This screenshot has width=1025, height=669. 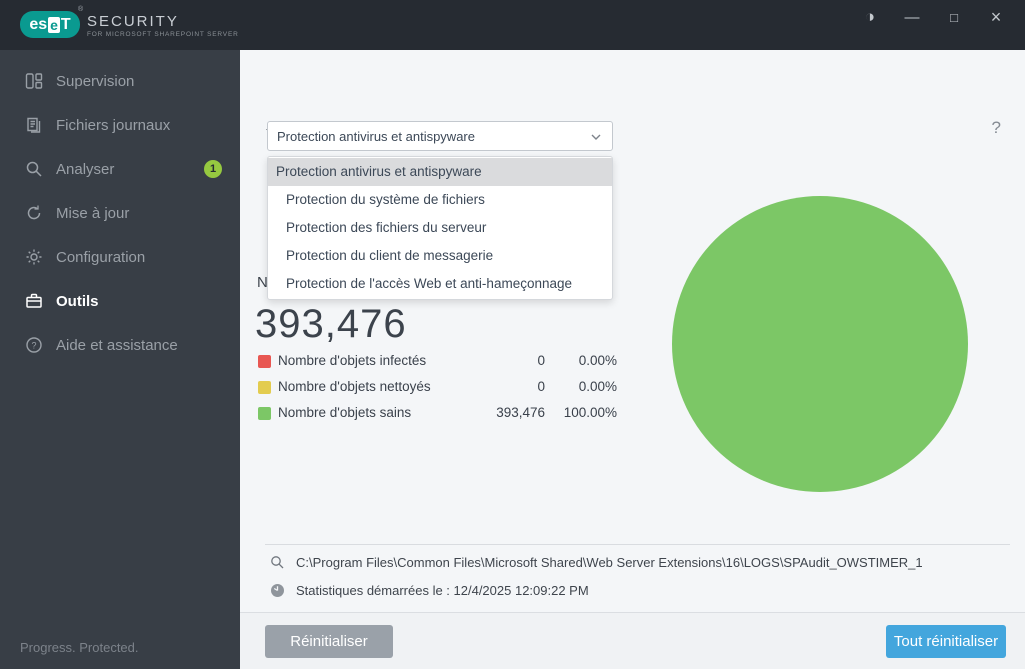 What do you see at coordinates (77, 301) in the screenshot?
I see `sidebar-item-label: Outils` at bounding box center [77, 301].